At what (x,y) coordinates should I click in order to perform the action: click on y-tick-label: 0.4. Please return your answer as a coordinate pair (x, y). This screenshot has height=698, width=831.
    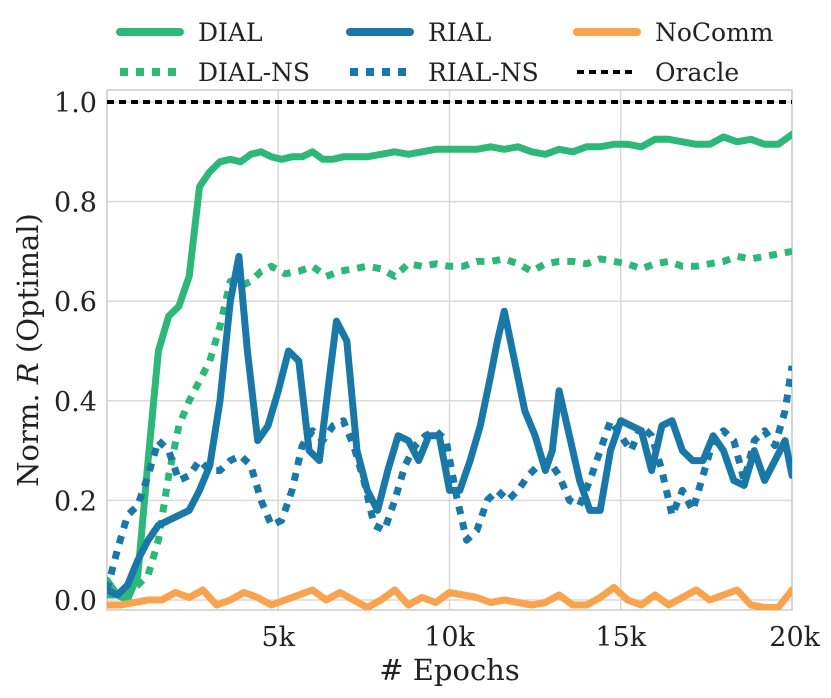
    Looking at the image, I should click on (75, 402).